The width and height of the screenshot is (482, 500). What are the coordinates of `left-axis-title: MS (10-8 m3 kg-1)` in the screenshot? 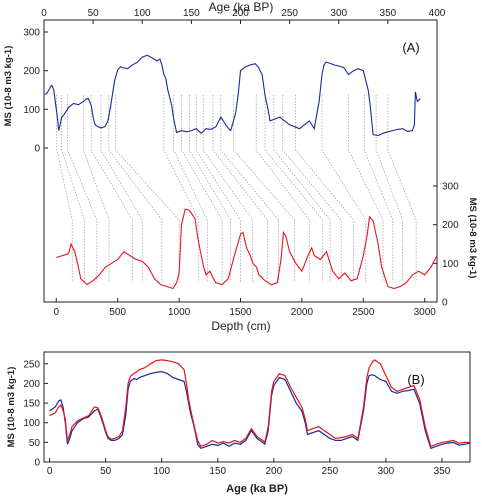 It's located at (8, 86).